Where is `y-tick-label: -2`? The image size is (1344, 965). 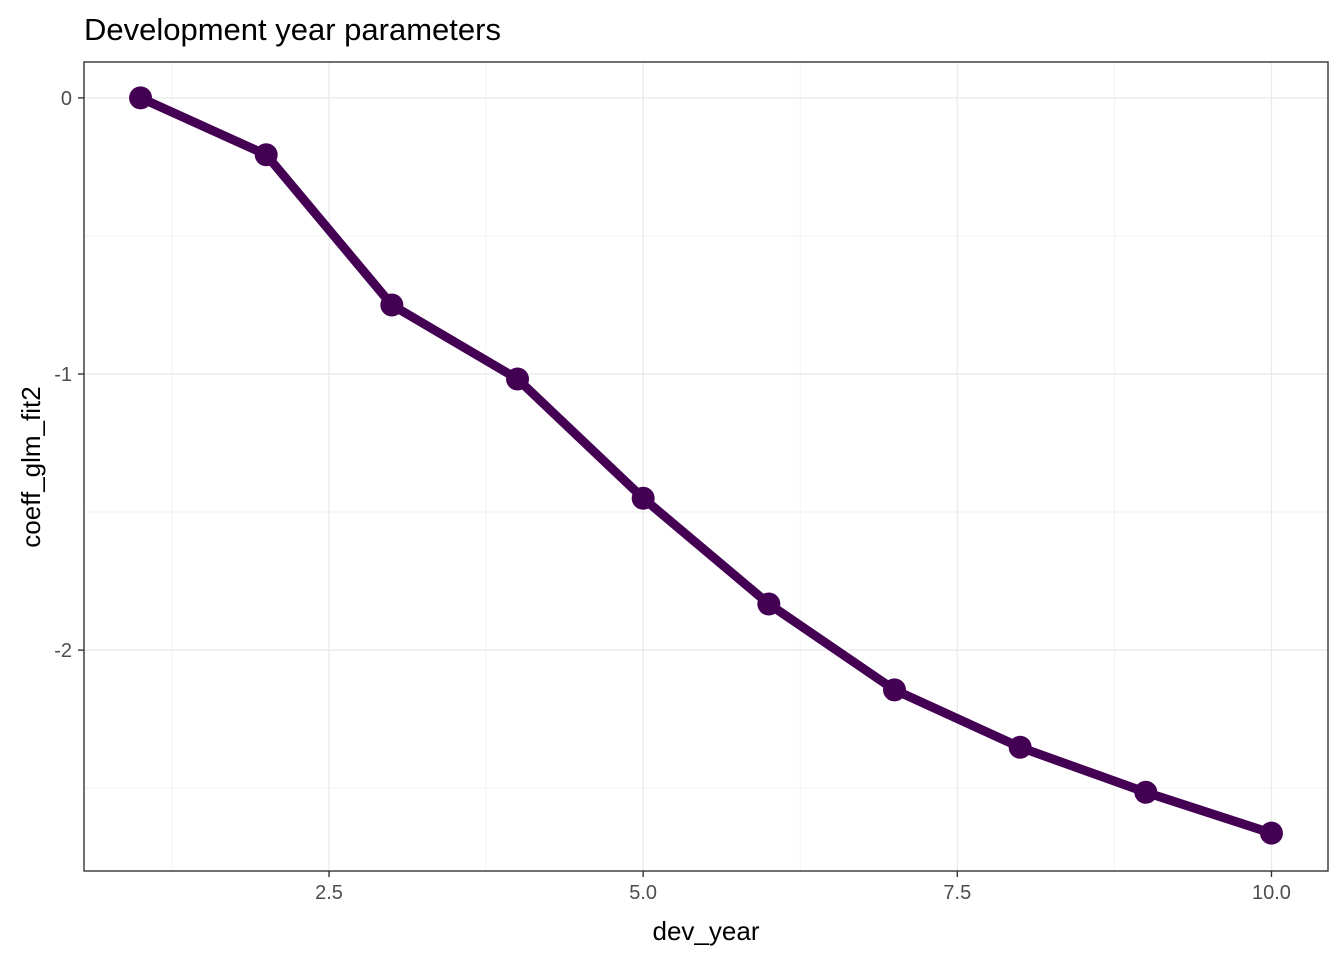
y-tick-label: -2 is located at coordinates (63, 651).